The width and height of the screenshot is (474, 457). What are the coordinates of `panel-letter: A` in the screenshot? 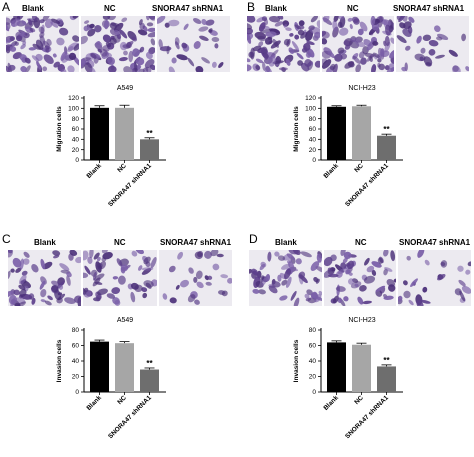 It's located at (6, 7).